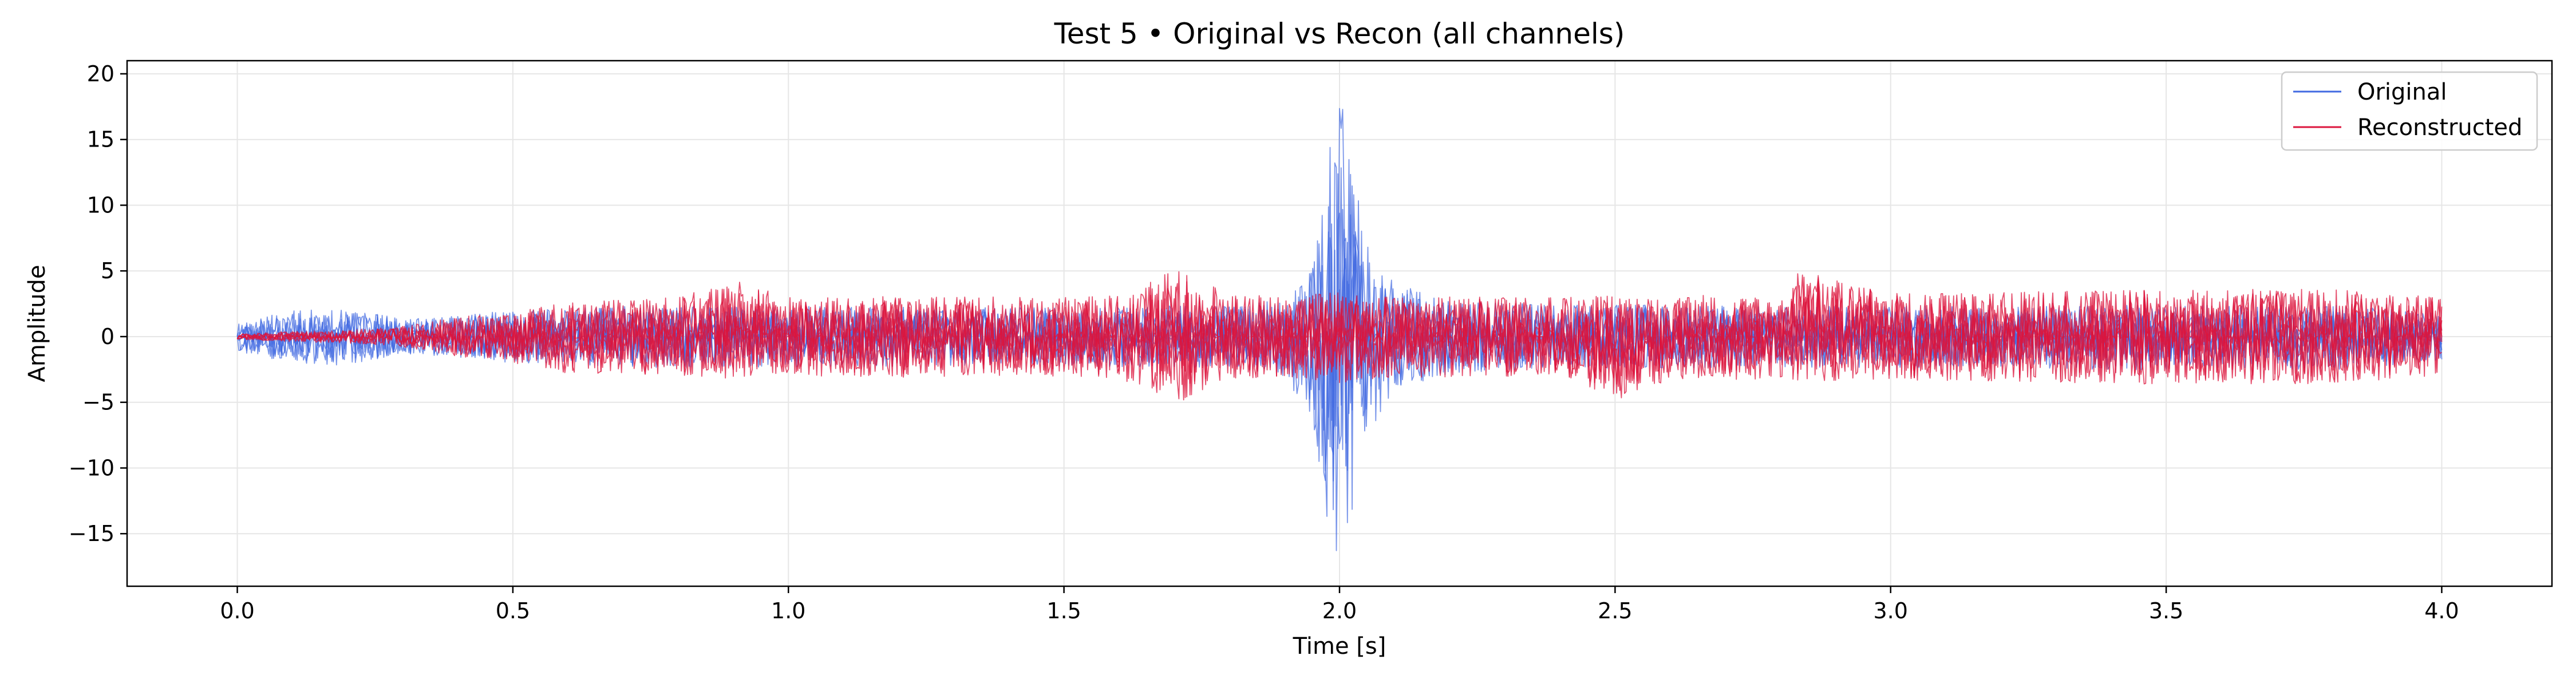 The height and width of the screenshot is (687, 2576). I want to click on y-tick-label: 10, so click(100, 205).